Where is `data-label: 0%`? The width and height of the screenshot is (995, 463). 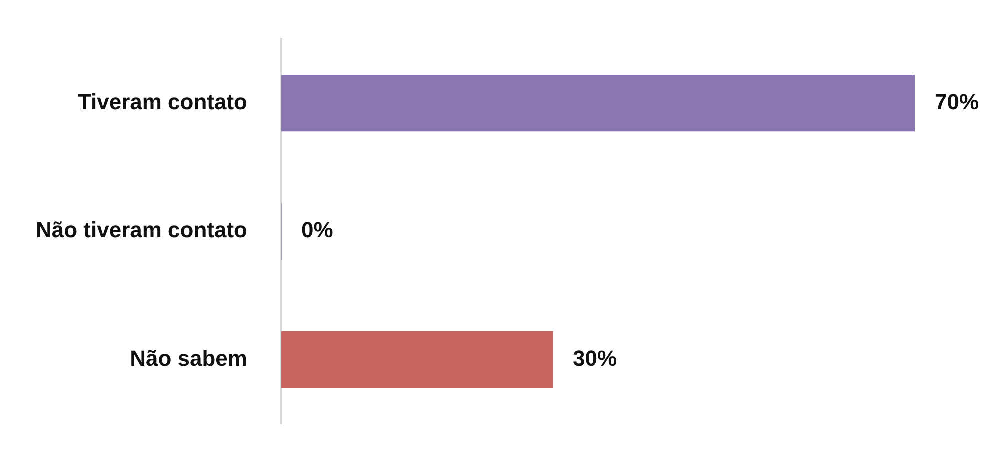 data-label: 0% is located at coordinates (317, 230).